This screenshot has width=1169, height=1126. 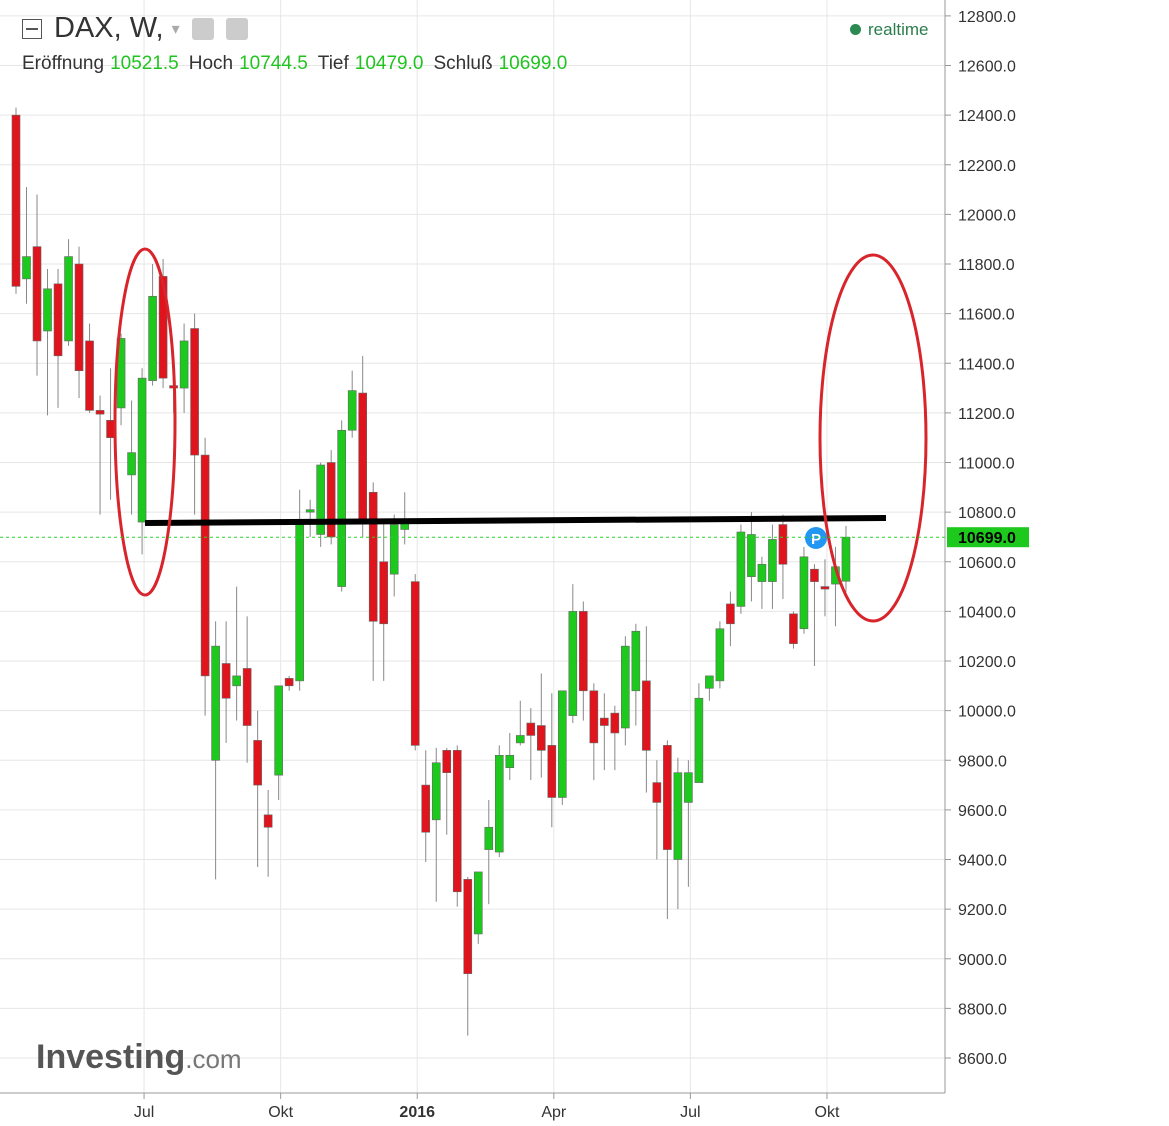 I want to click on y-tick-label: 11600.0, so click(x=986, y=315).